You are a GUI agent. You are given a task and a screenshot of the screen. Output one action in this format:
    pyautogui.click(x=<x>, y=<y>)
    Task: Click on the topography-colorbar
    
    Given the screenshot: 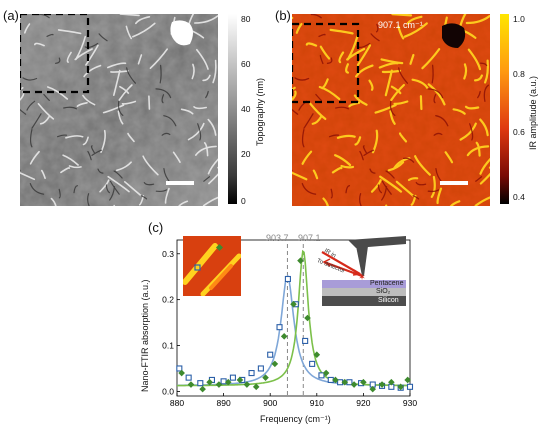 What is the action you would take?
    pyautogui.click(x=232, y=109)
    